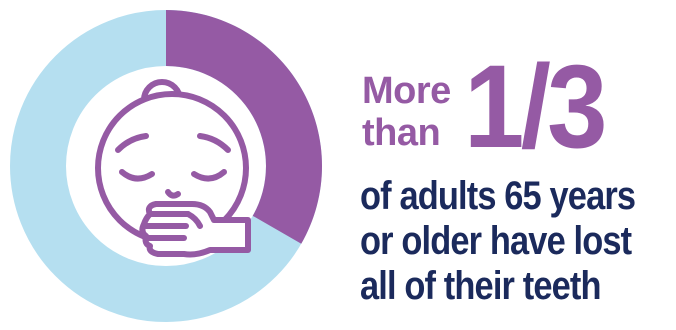  I want to click on statement-line-2: or older have lost, so click(496, 241).